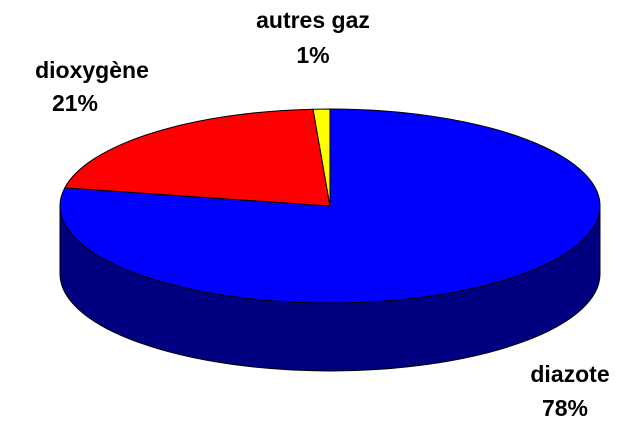 The height and width of the screenshot is (421, 627). Describe the element at coordinates (565, 408) in the screenshot. I see `value-label: 78%` at that location.